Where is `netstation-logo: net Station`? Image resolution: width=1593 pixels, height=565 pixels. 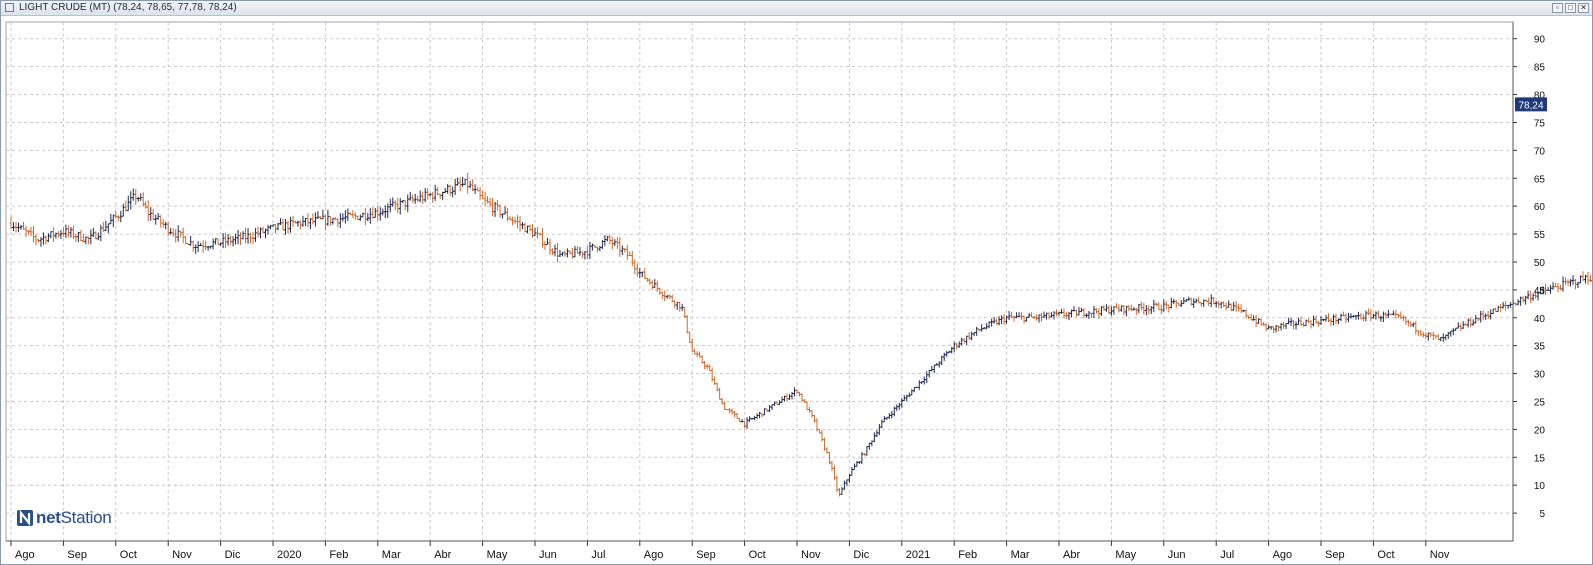 netstation-logo: net Station is located at coordinates (64, 518).